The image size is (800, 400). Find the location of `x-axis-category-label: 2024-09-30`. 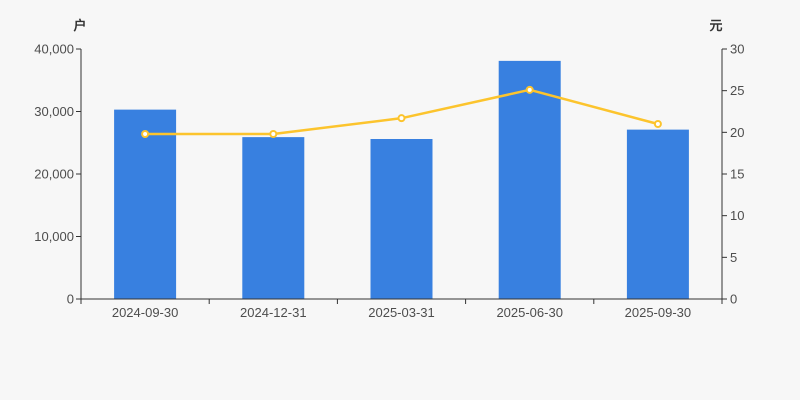

x-axis-category-label: 2024-09-30 is located at coordinates (145, 312).